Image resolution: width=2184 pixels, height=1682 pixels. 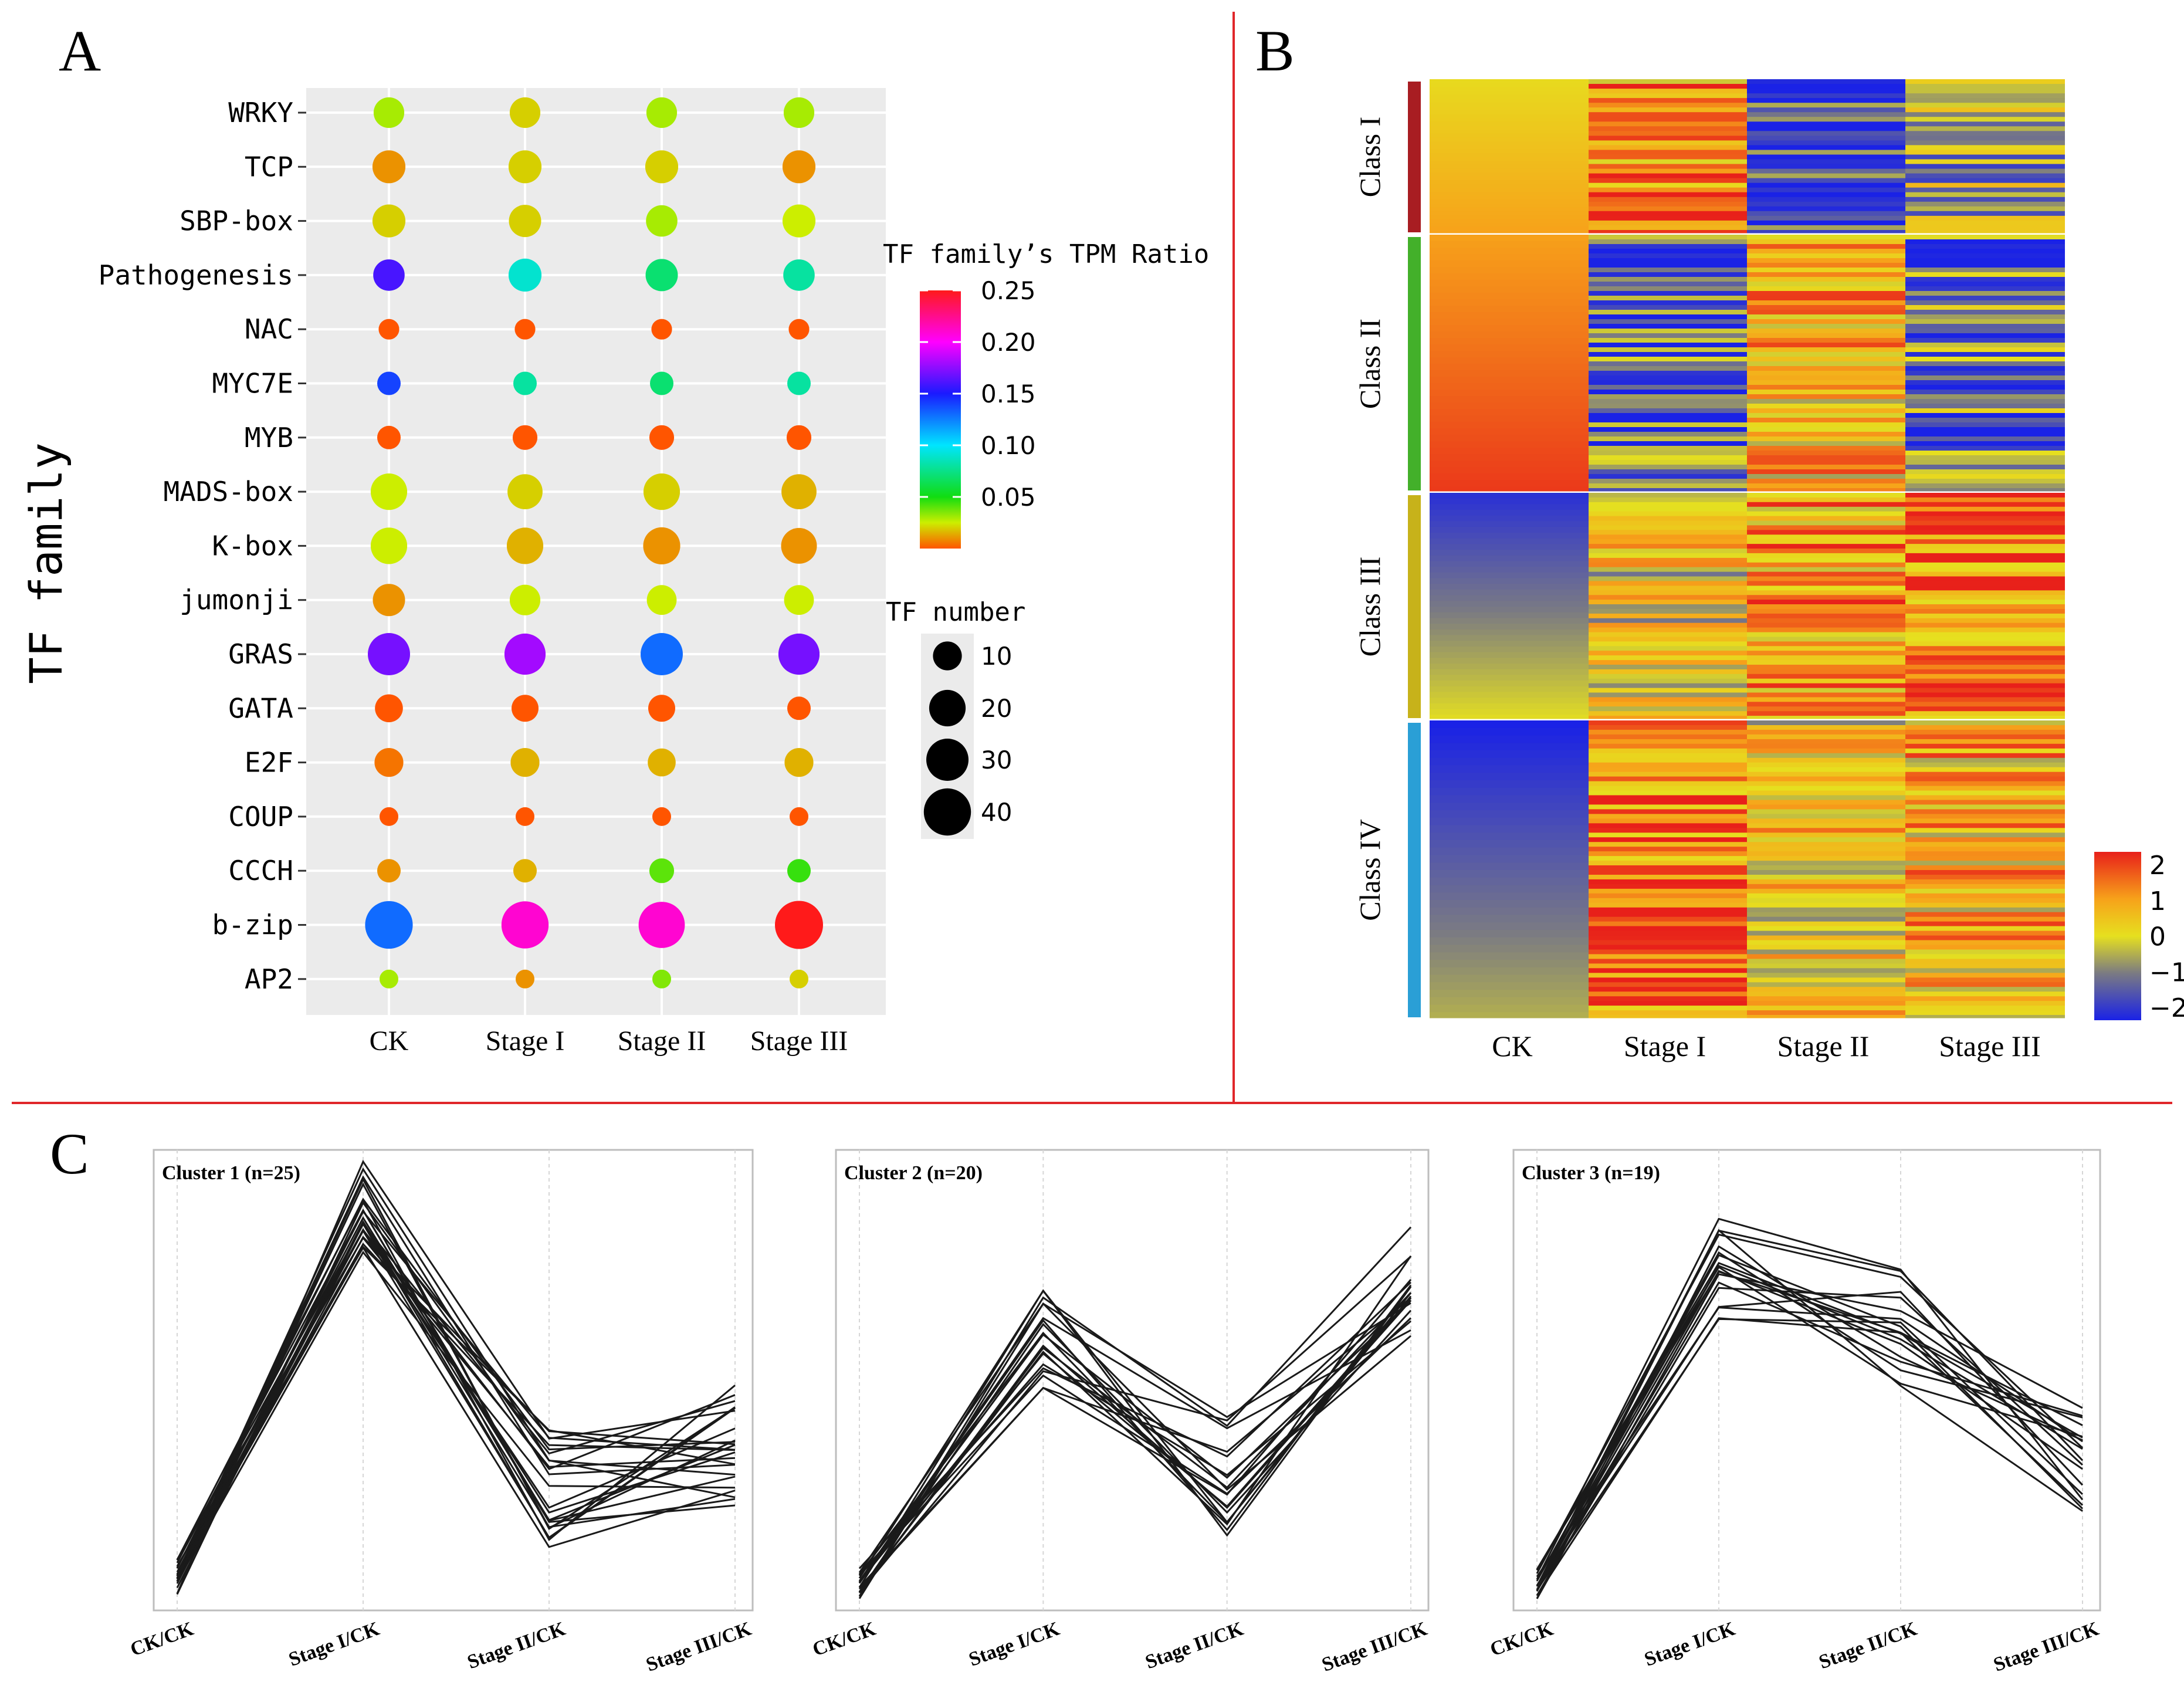 I want to click on color-legend-tick-label: 0.15, so click(x=1008, y=394).